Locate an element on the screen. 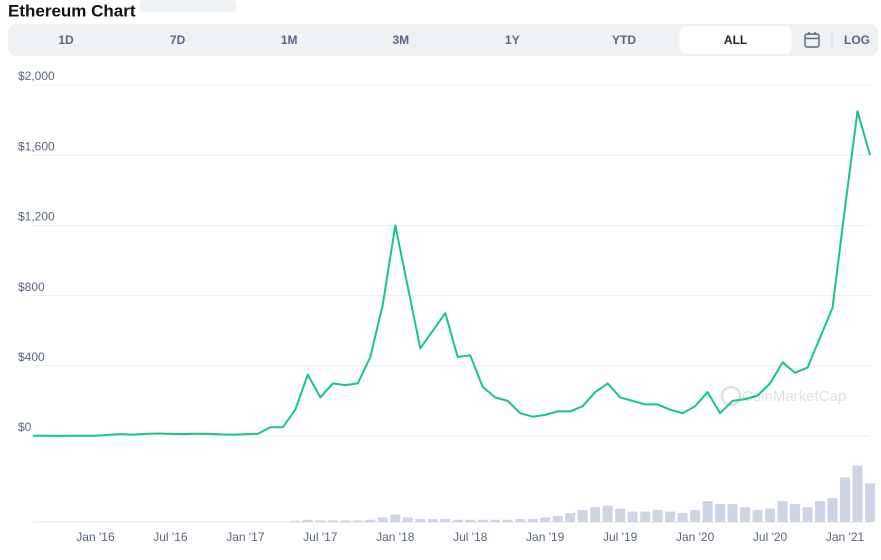 This screenshot has width=881, height=560. y-tick-label: $2,000 is located at coordinates (36, 76).